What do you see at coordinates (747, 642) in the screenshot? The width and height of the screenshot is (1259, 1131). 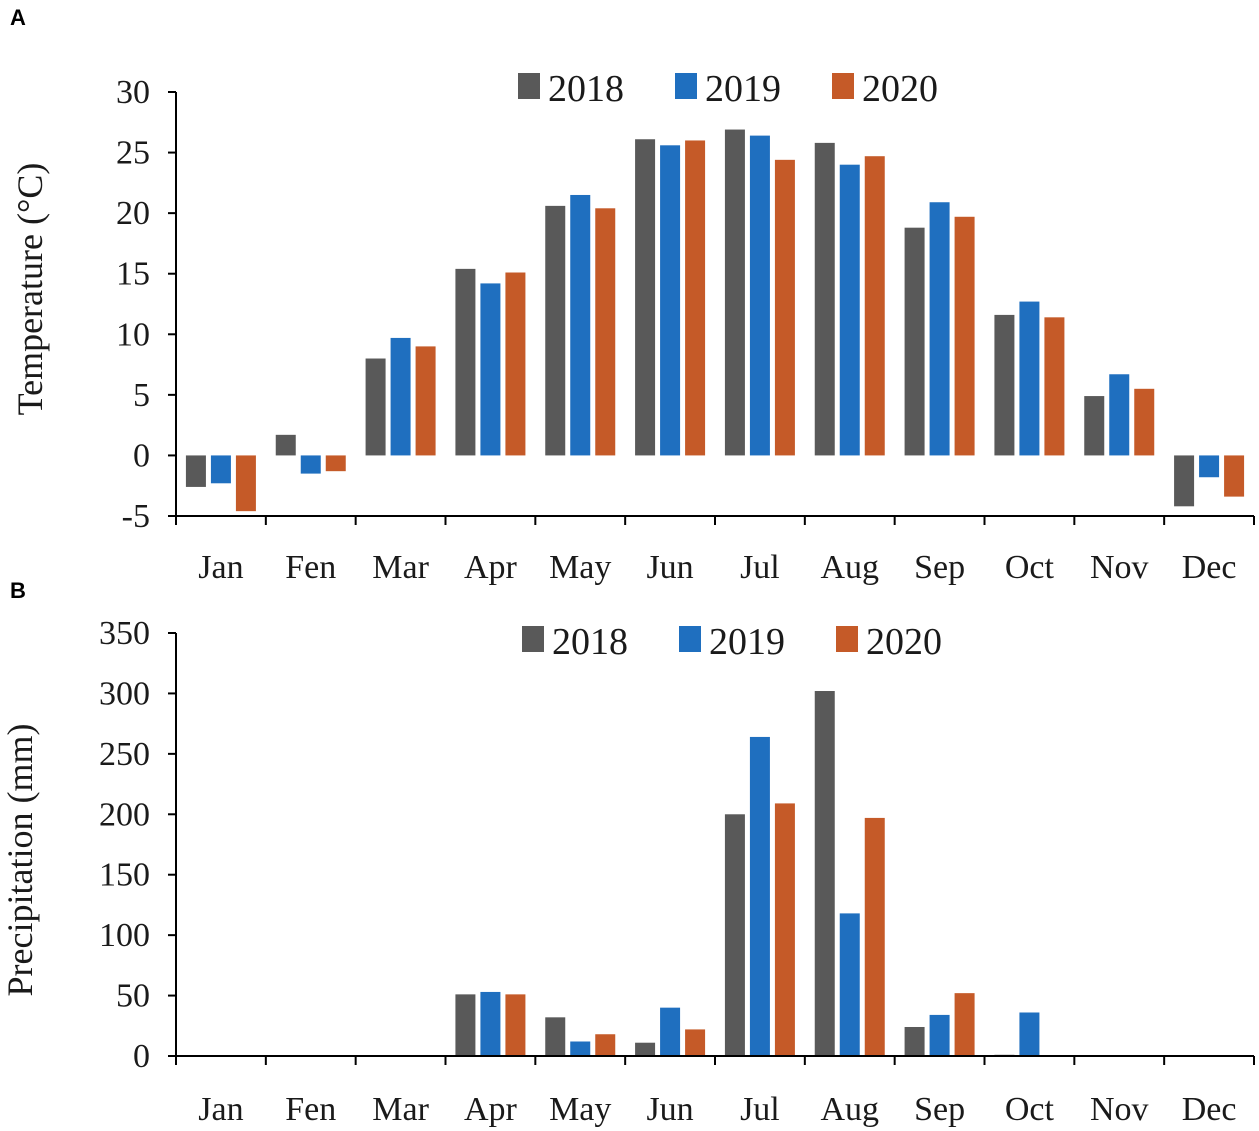 I see `legend-label-2019: 2019` at bounding box center [747, 642].